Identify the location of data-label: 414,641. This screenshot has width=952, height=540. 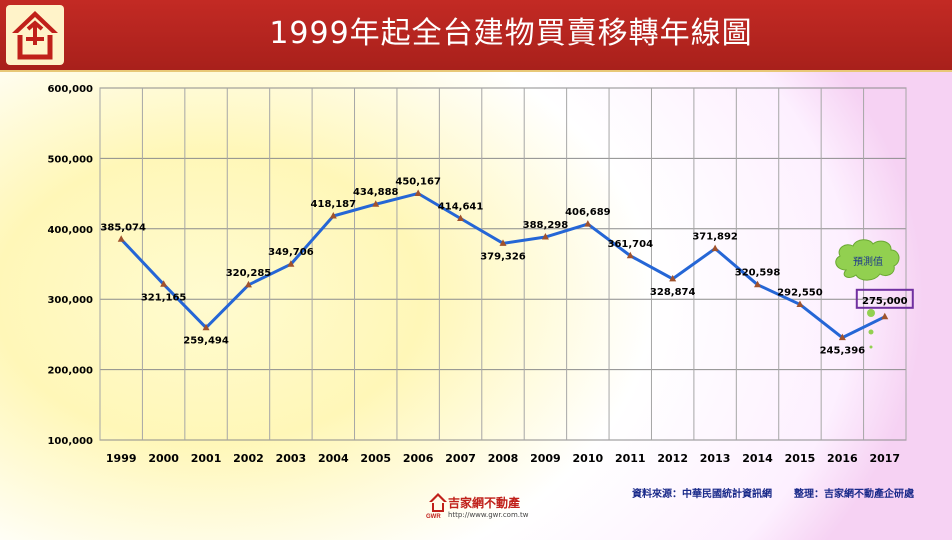
(461, 206).